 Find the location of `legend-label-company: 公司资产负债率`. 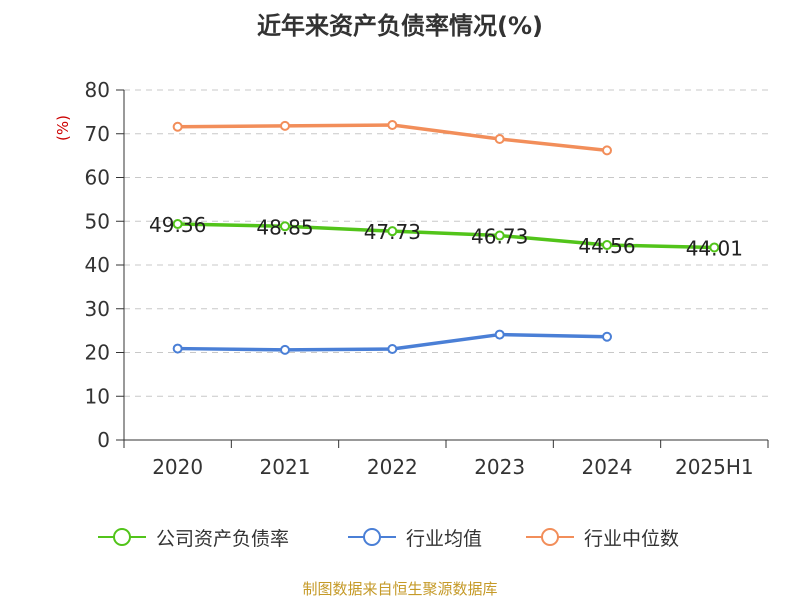

legend-label-company: 公司资产负债率 is located at coordinates (223, 538).